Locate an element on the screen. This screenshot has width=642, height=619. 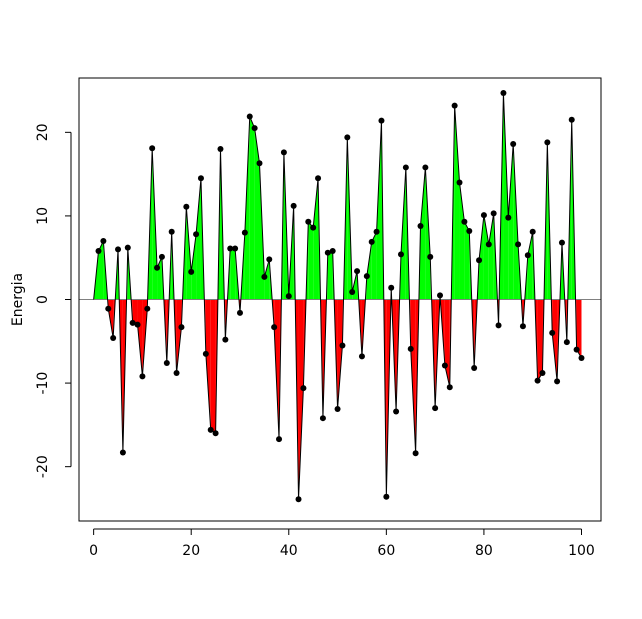
x-tick-label: 100 is located at coordinates (581, 551).